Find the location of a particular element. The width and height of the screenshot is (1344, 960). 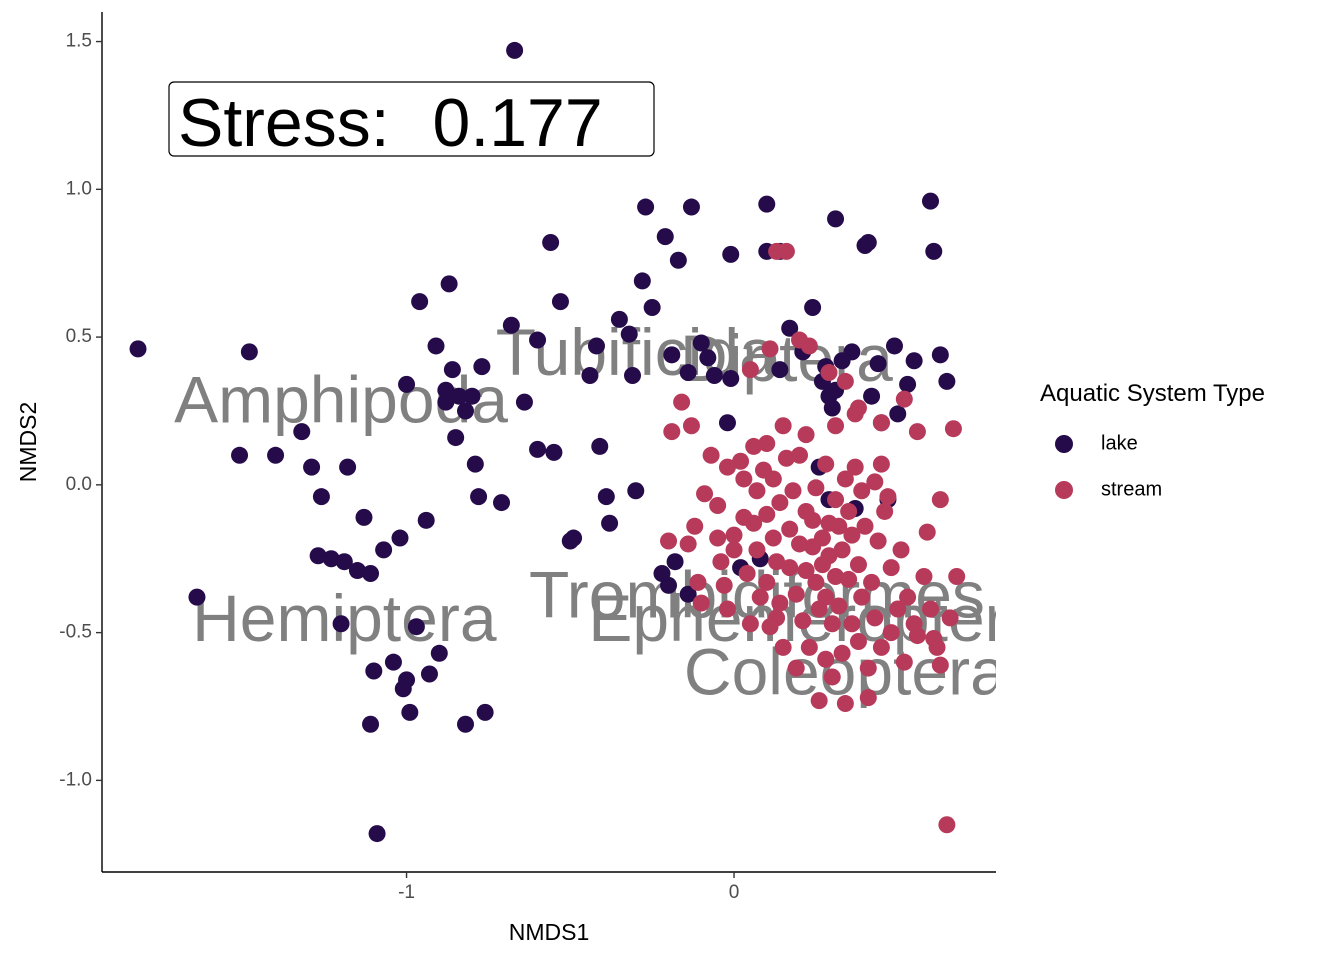

stress-value: 0.177 is located at coordinates (518, 123).